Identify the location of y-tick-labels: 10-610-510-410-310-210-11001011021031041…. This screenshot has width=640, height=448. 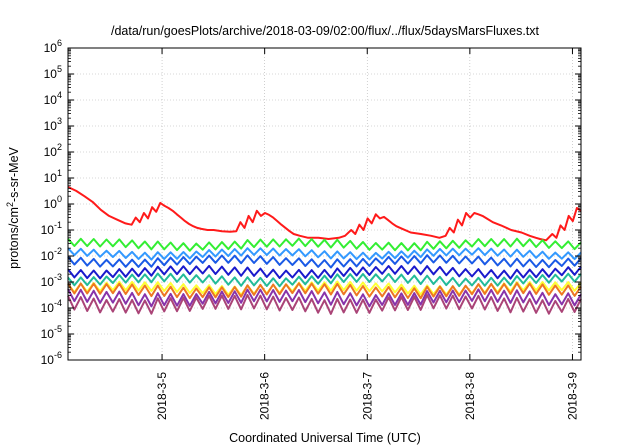
(51, 202).